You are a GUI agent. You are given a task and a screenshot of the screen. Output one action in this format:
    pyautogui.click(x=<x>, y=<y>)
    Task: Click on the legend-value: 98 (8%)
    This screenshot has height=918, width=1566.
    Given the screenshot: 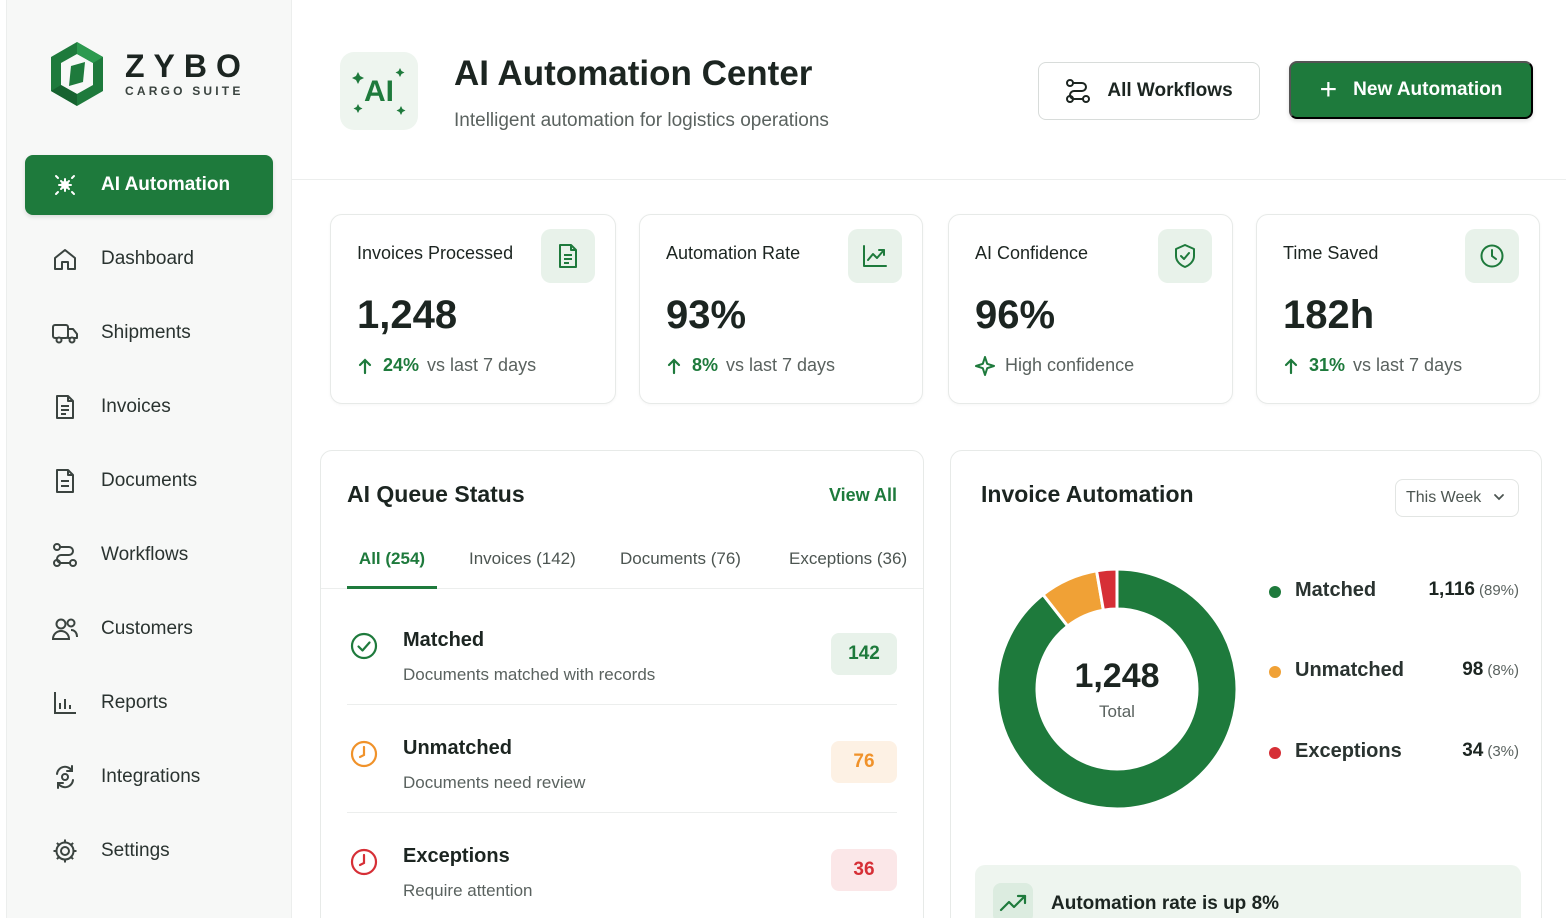 What is the action you would take?
    pyautogui.click(x=1490, y=670)
    